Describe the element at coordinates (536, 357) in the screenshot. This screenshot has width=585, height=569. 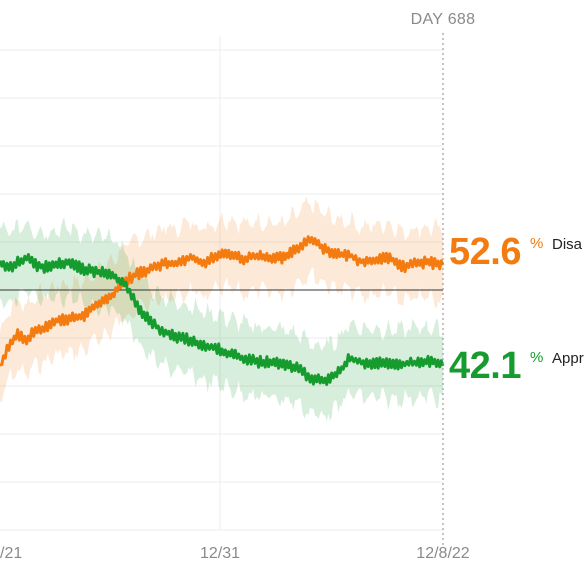
I see `approve-percent-sign: %` at that location.